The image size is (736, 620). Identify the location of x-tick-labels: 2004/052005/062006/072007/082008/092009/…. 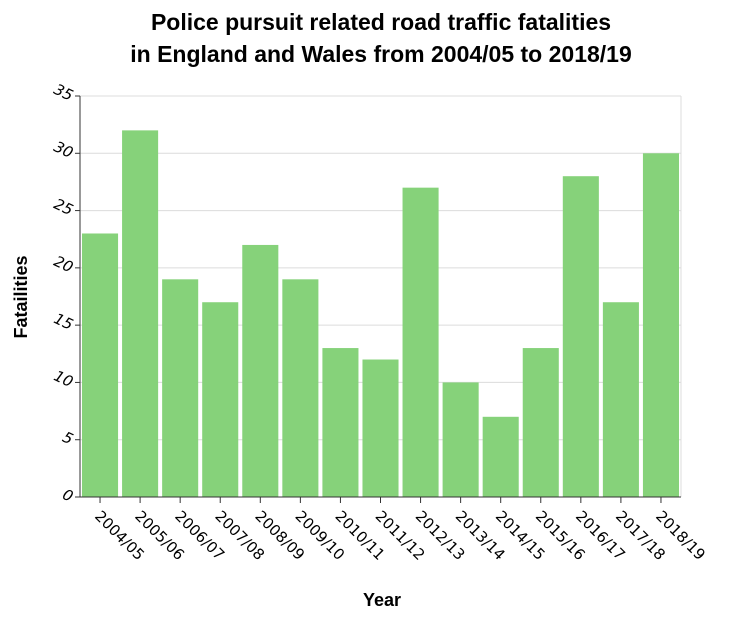
(400, 535).